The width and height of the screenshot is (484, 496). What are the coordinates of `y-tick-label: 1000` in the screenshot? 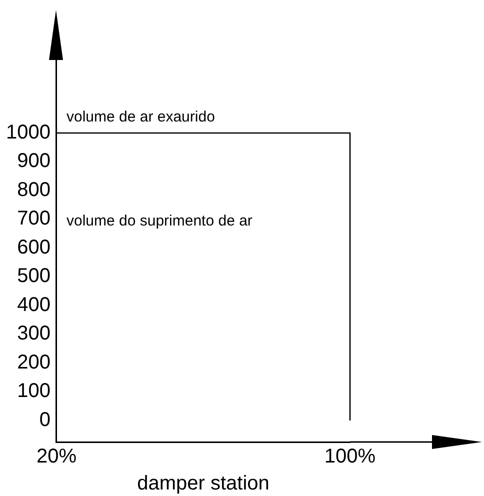 It's located at (28, 133).